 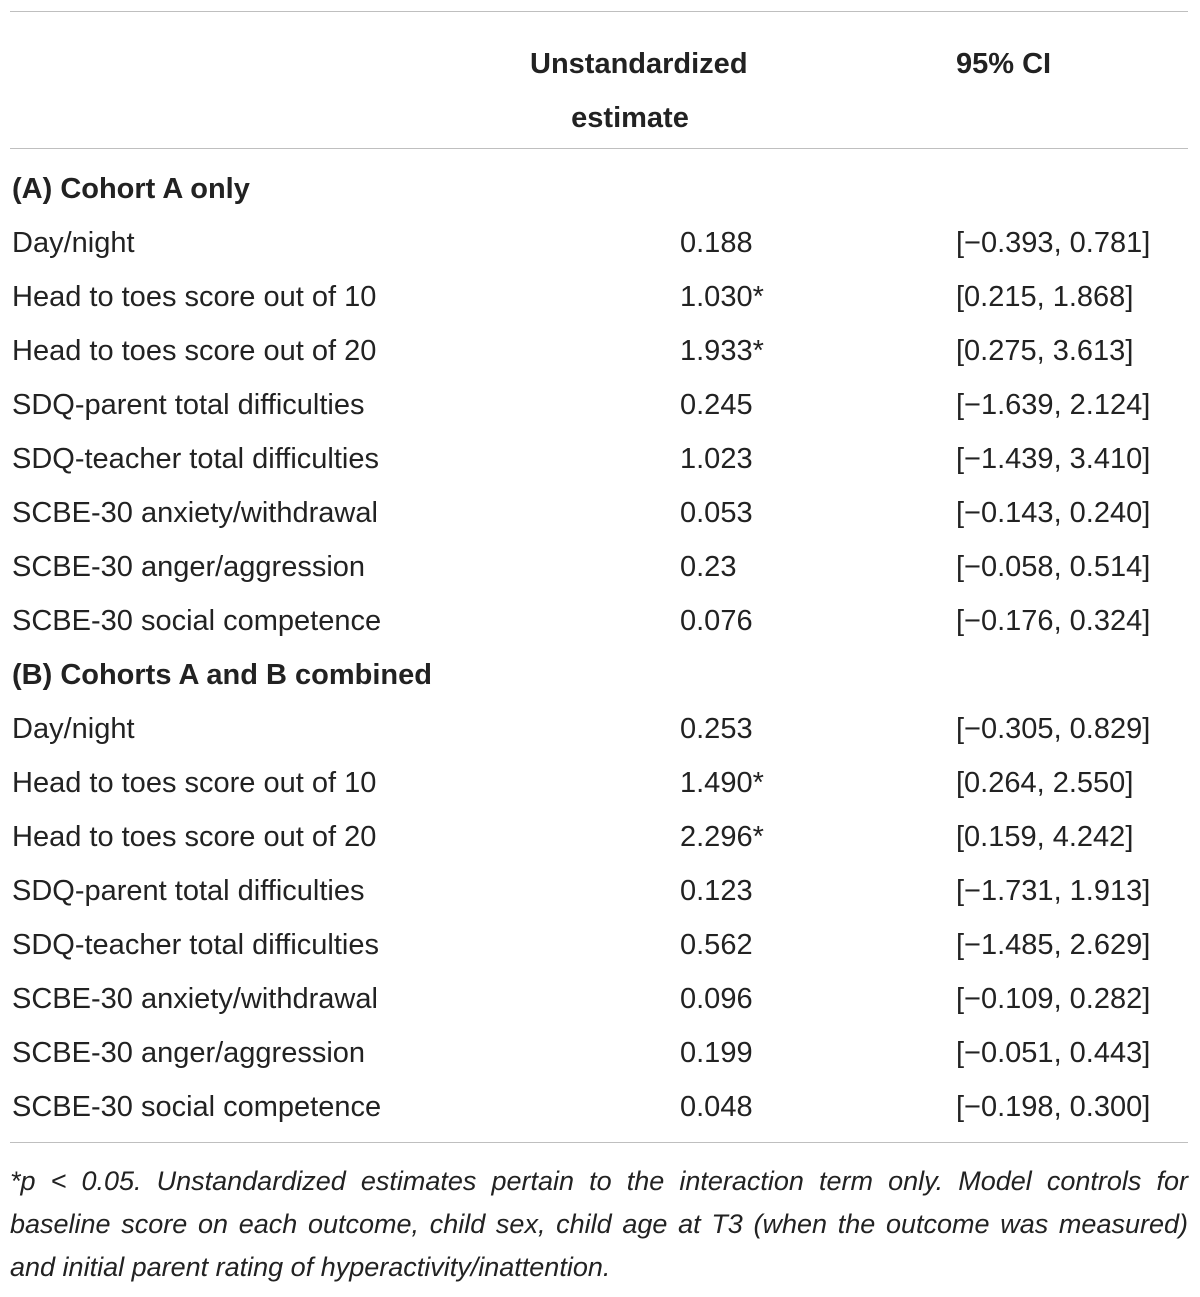 What do you see at coordinates (716, 999) in the screenshot?
I see `row-estimate: 0.096` at bounding box center [716, 999].